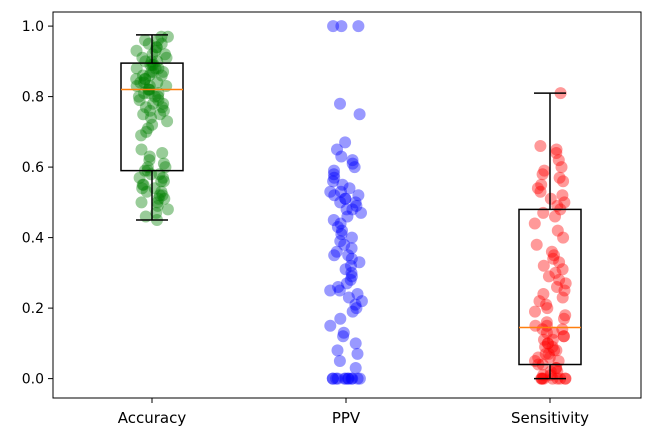 This screenshot has width=647, height=433. What do you see at coordinates (346, 418) in the screenshot?
I see `x-tick-label-ppv: PPV` at bounding box center [346, 418].